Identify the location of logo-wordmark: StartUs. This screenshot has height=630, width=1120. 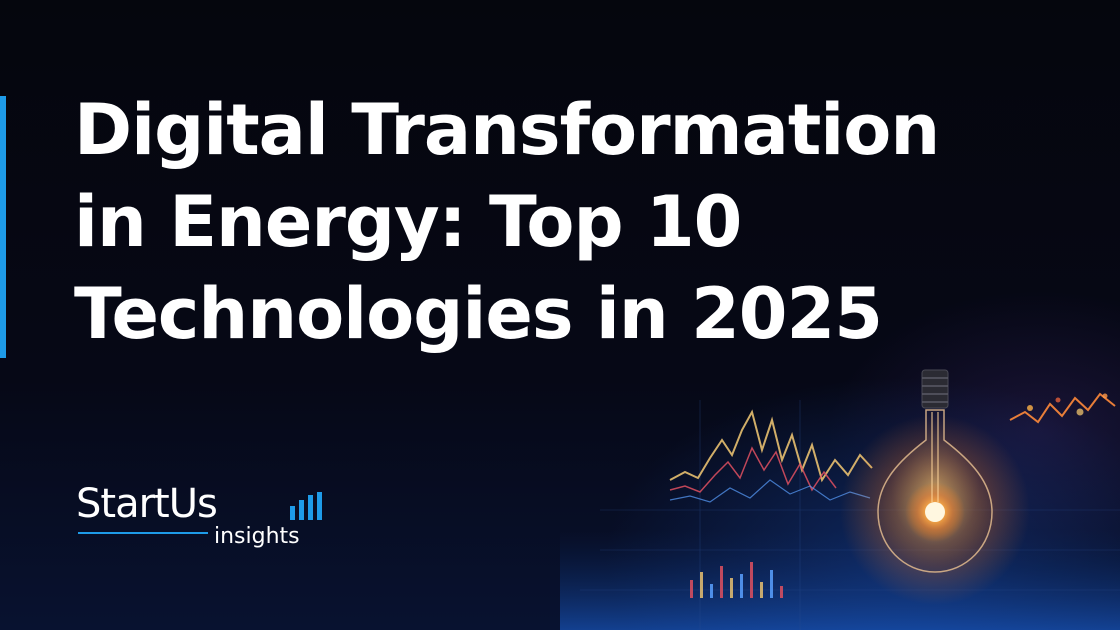
(147, 504).